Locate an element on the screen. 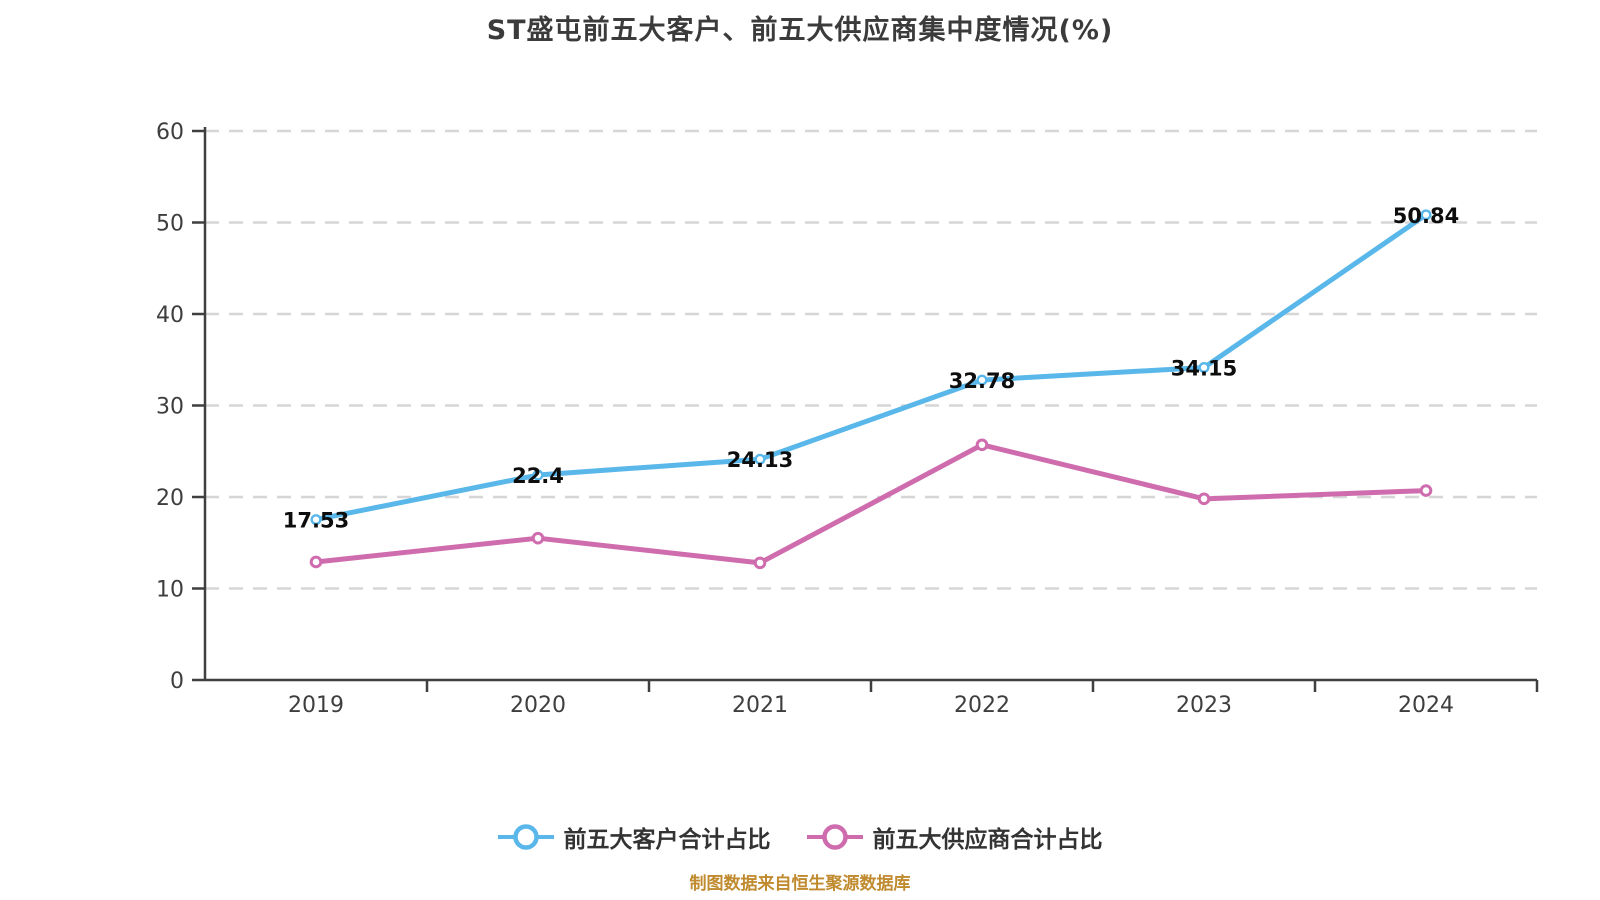 This screenshot has height=900, width=1600. data-point-customers-2022 is located at coordinates (982, 380).